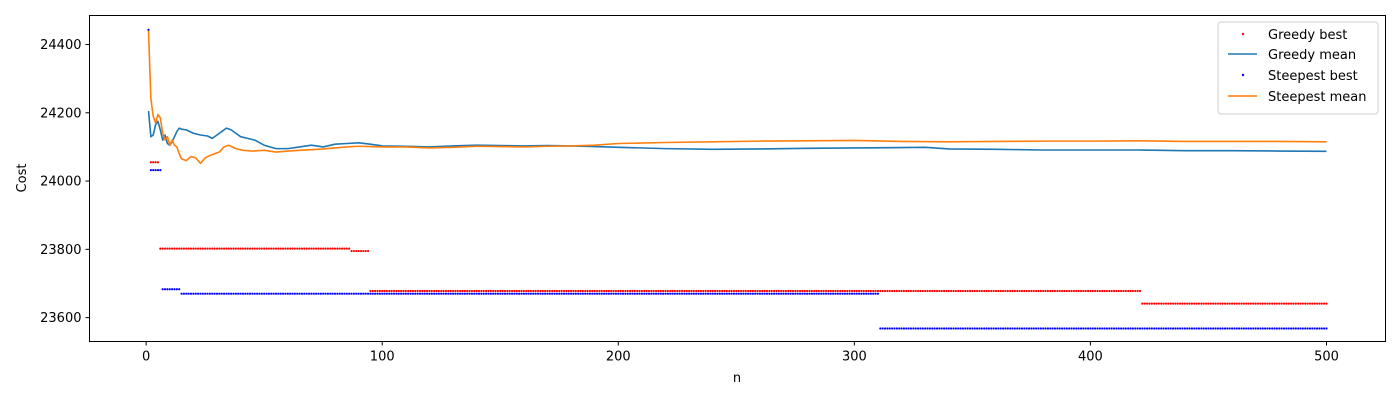 This screenshot has width=1400, height=400. What do you see at coordinates (22, 178) in the screenshot?
I see `y-axis-label: Cost` at bounding box center [22, 178].